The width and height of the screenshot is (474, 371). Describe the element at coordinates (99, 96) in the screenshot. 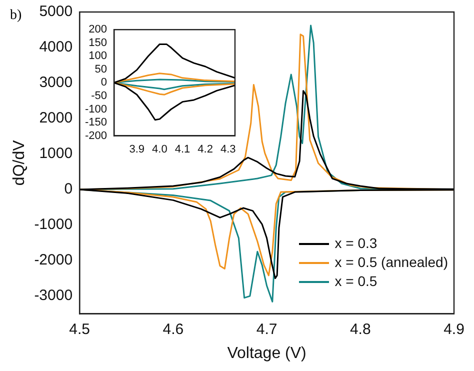

I see `y-tick-label: -50` at that location.